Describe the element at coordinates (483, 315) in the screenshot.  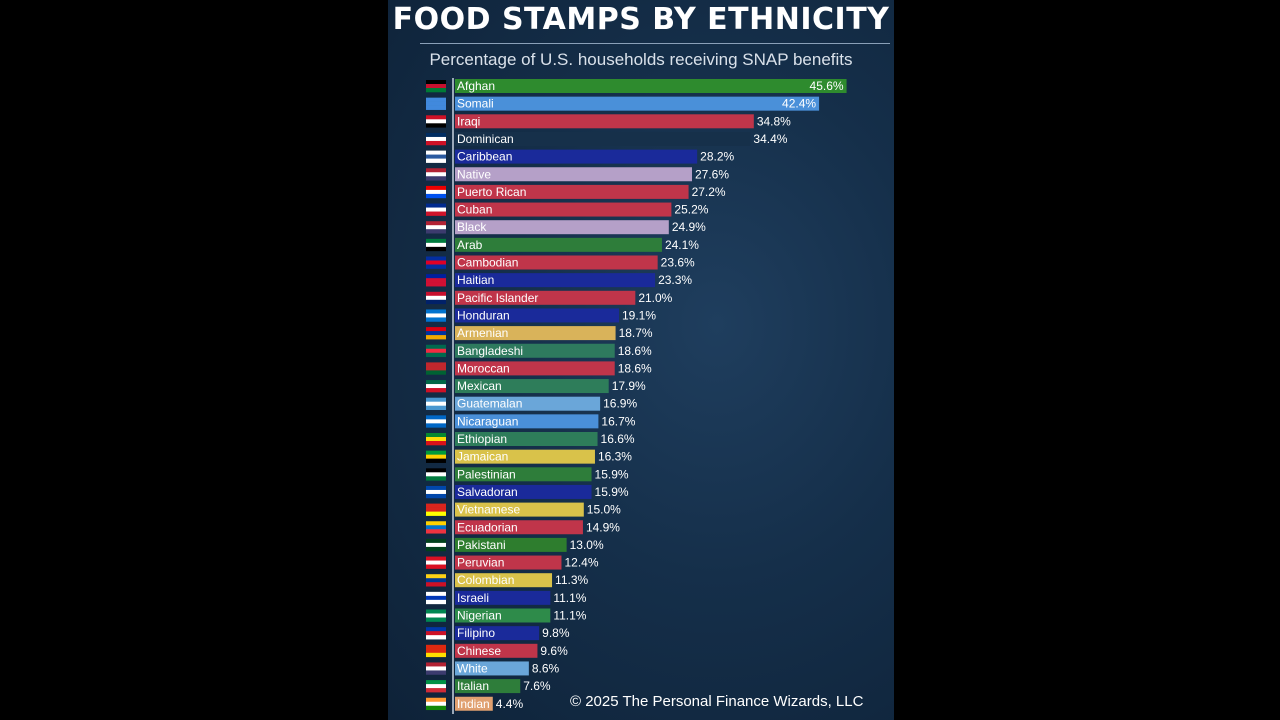
I see `category-label: Honduran` at that location.